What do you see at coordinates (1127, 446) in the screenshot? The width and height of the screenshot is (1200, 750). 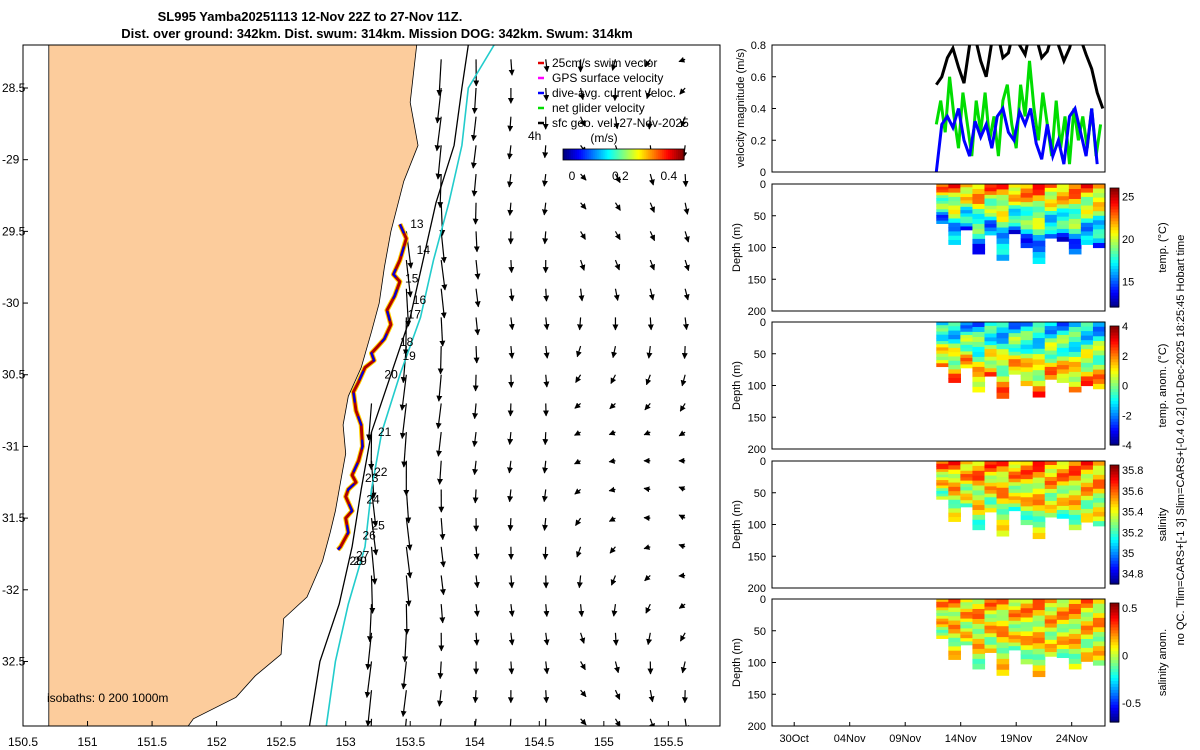 I see `section-colorbar-tick-label: -4` at bounding box center [1127, 446].